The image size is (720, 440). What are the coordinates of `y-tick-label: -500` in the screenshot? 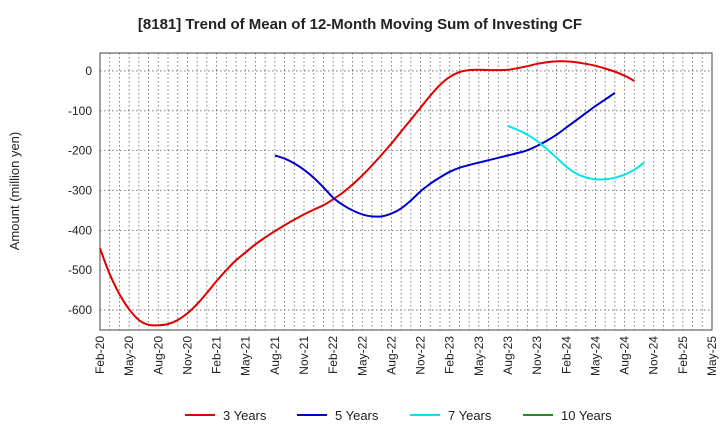 It's located at (80, 270).